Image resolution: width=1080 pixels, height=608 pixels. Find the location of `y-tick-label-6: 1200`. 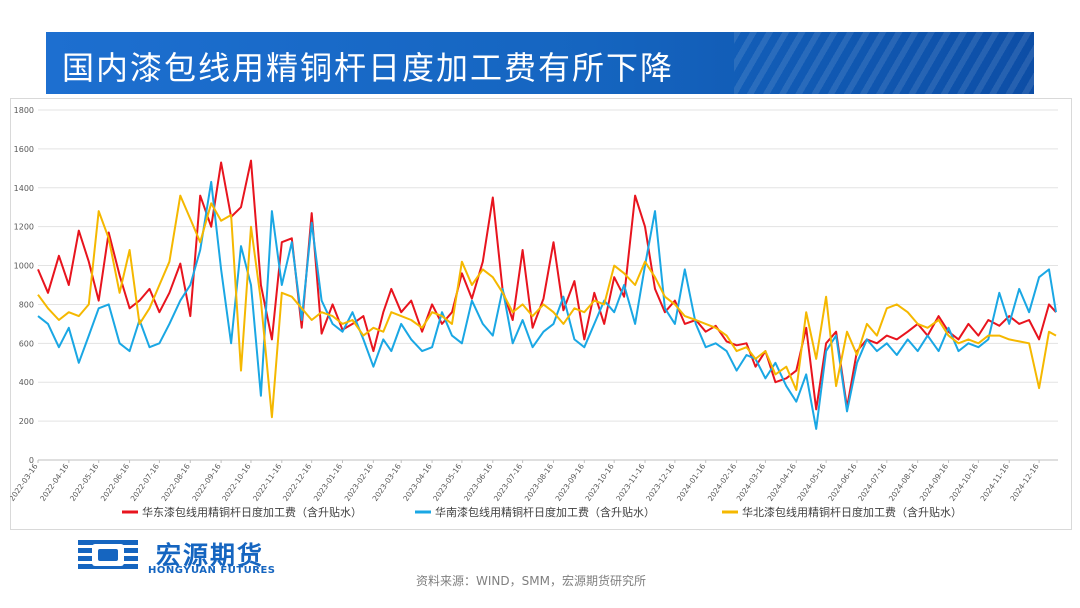

y-tick-label-6: 1200 is located at coordinates (24, 227).